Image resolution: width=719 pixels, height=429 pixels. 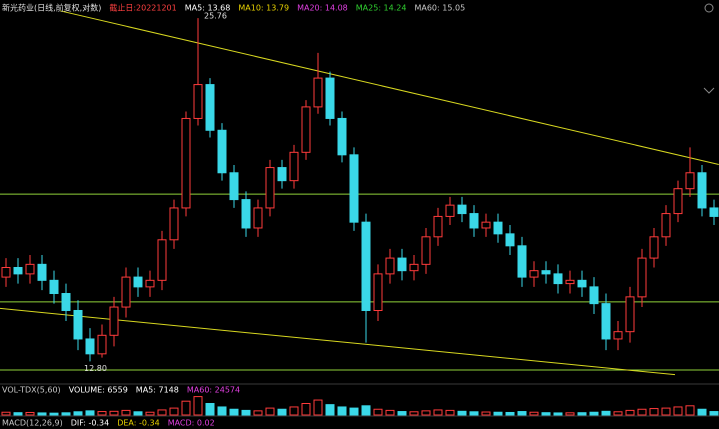 What do you see at coordinates (381, 8) in the screenshot?
I see `legend-text: MA25: 14.24` at bounding box center [381, 8].